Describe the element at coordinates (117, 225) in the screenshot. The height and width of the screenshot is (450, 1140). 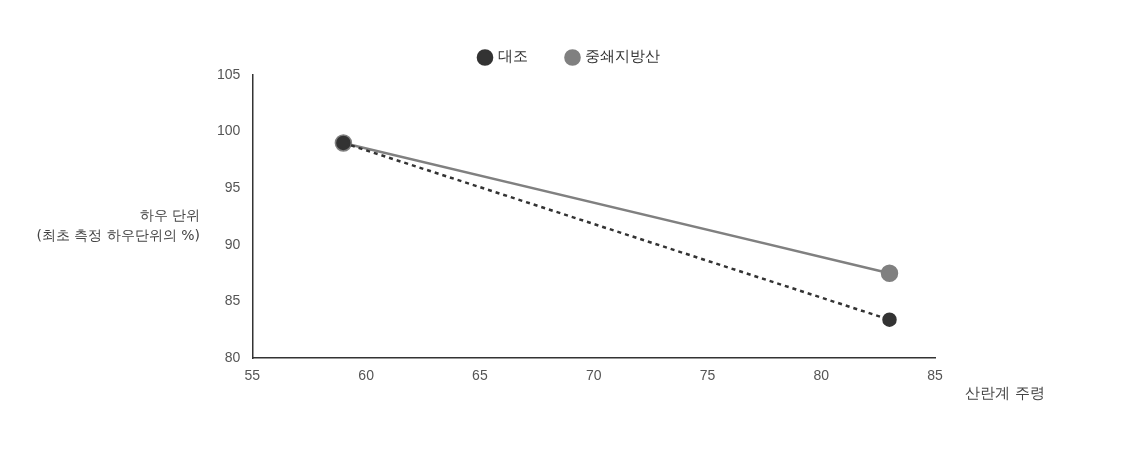
I see `y-axis-title: 하우 단위 (최초 측정 하우단위의 %)` at that location.